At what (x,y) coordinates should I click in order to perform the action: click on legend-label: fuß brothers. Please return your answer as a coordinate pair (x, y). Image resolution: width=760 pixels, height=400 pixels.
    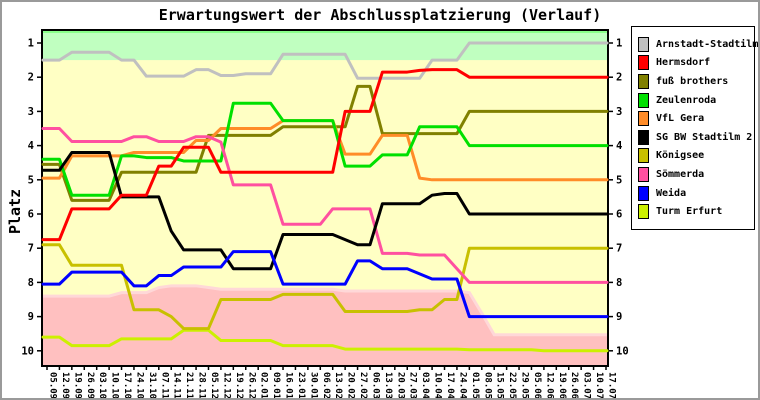
    Looking at the image, I should click on (692, 81).